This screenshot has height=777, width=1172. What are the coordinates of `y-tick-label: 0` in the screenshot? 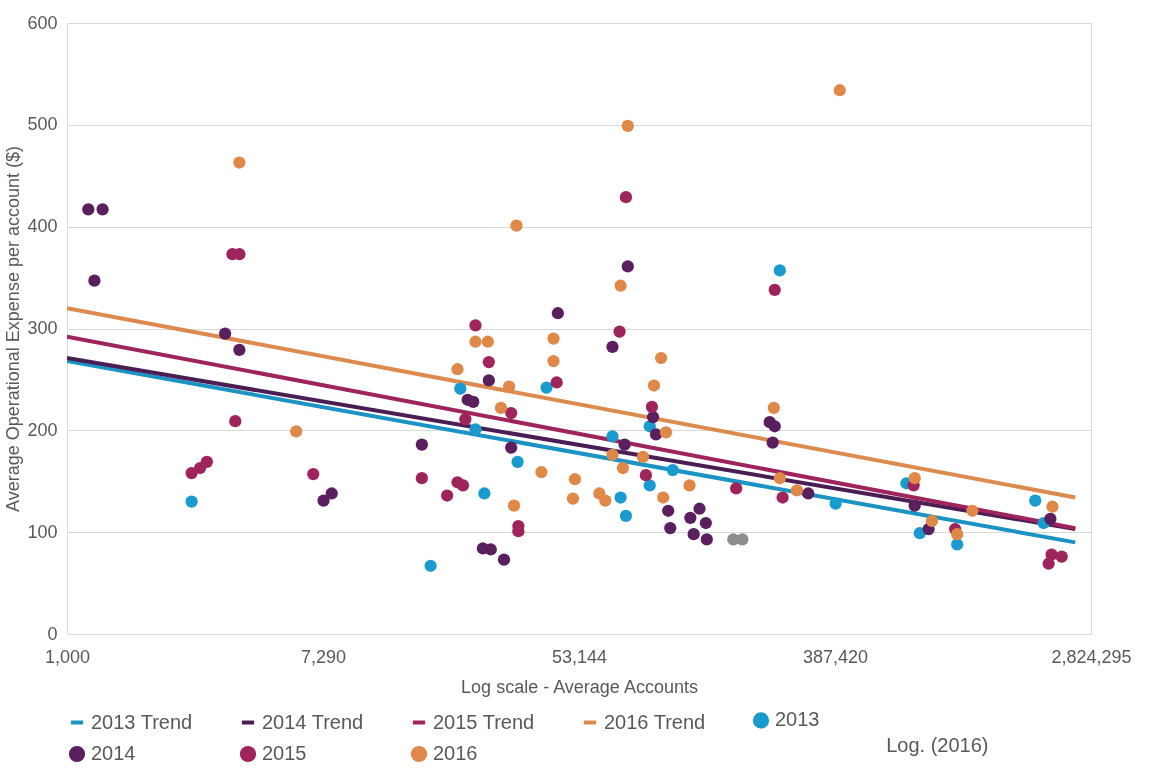 It's located at (52, 633).